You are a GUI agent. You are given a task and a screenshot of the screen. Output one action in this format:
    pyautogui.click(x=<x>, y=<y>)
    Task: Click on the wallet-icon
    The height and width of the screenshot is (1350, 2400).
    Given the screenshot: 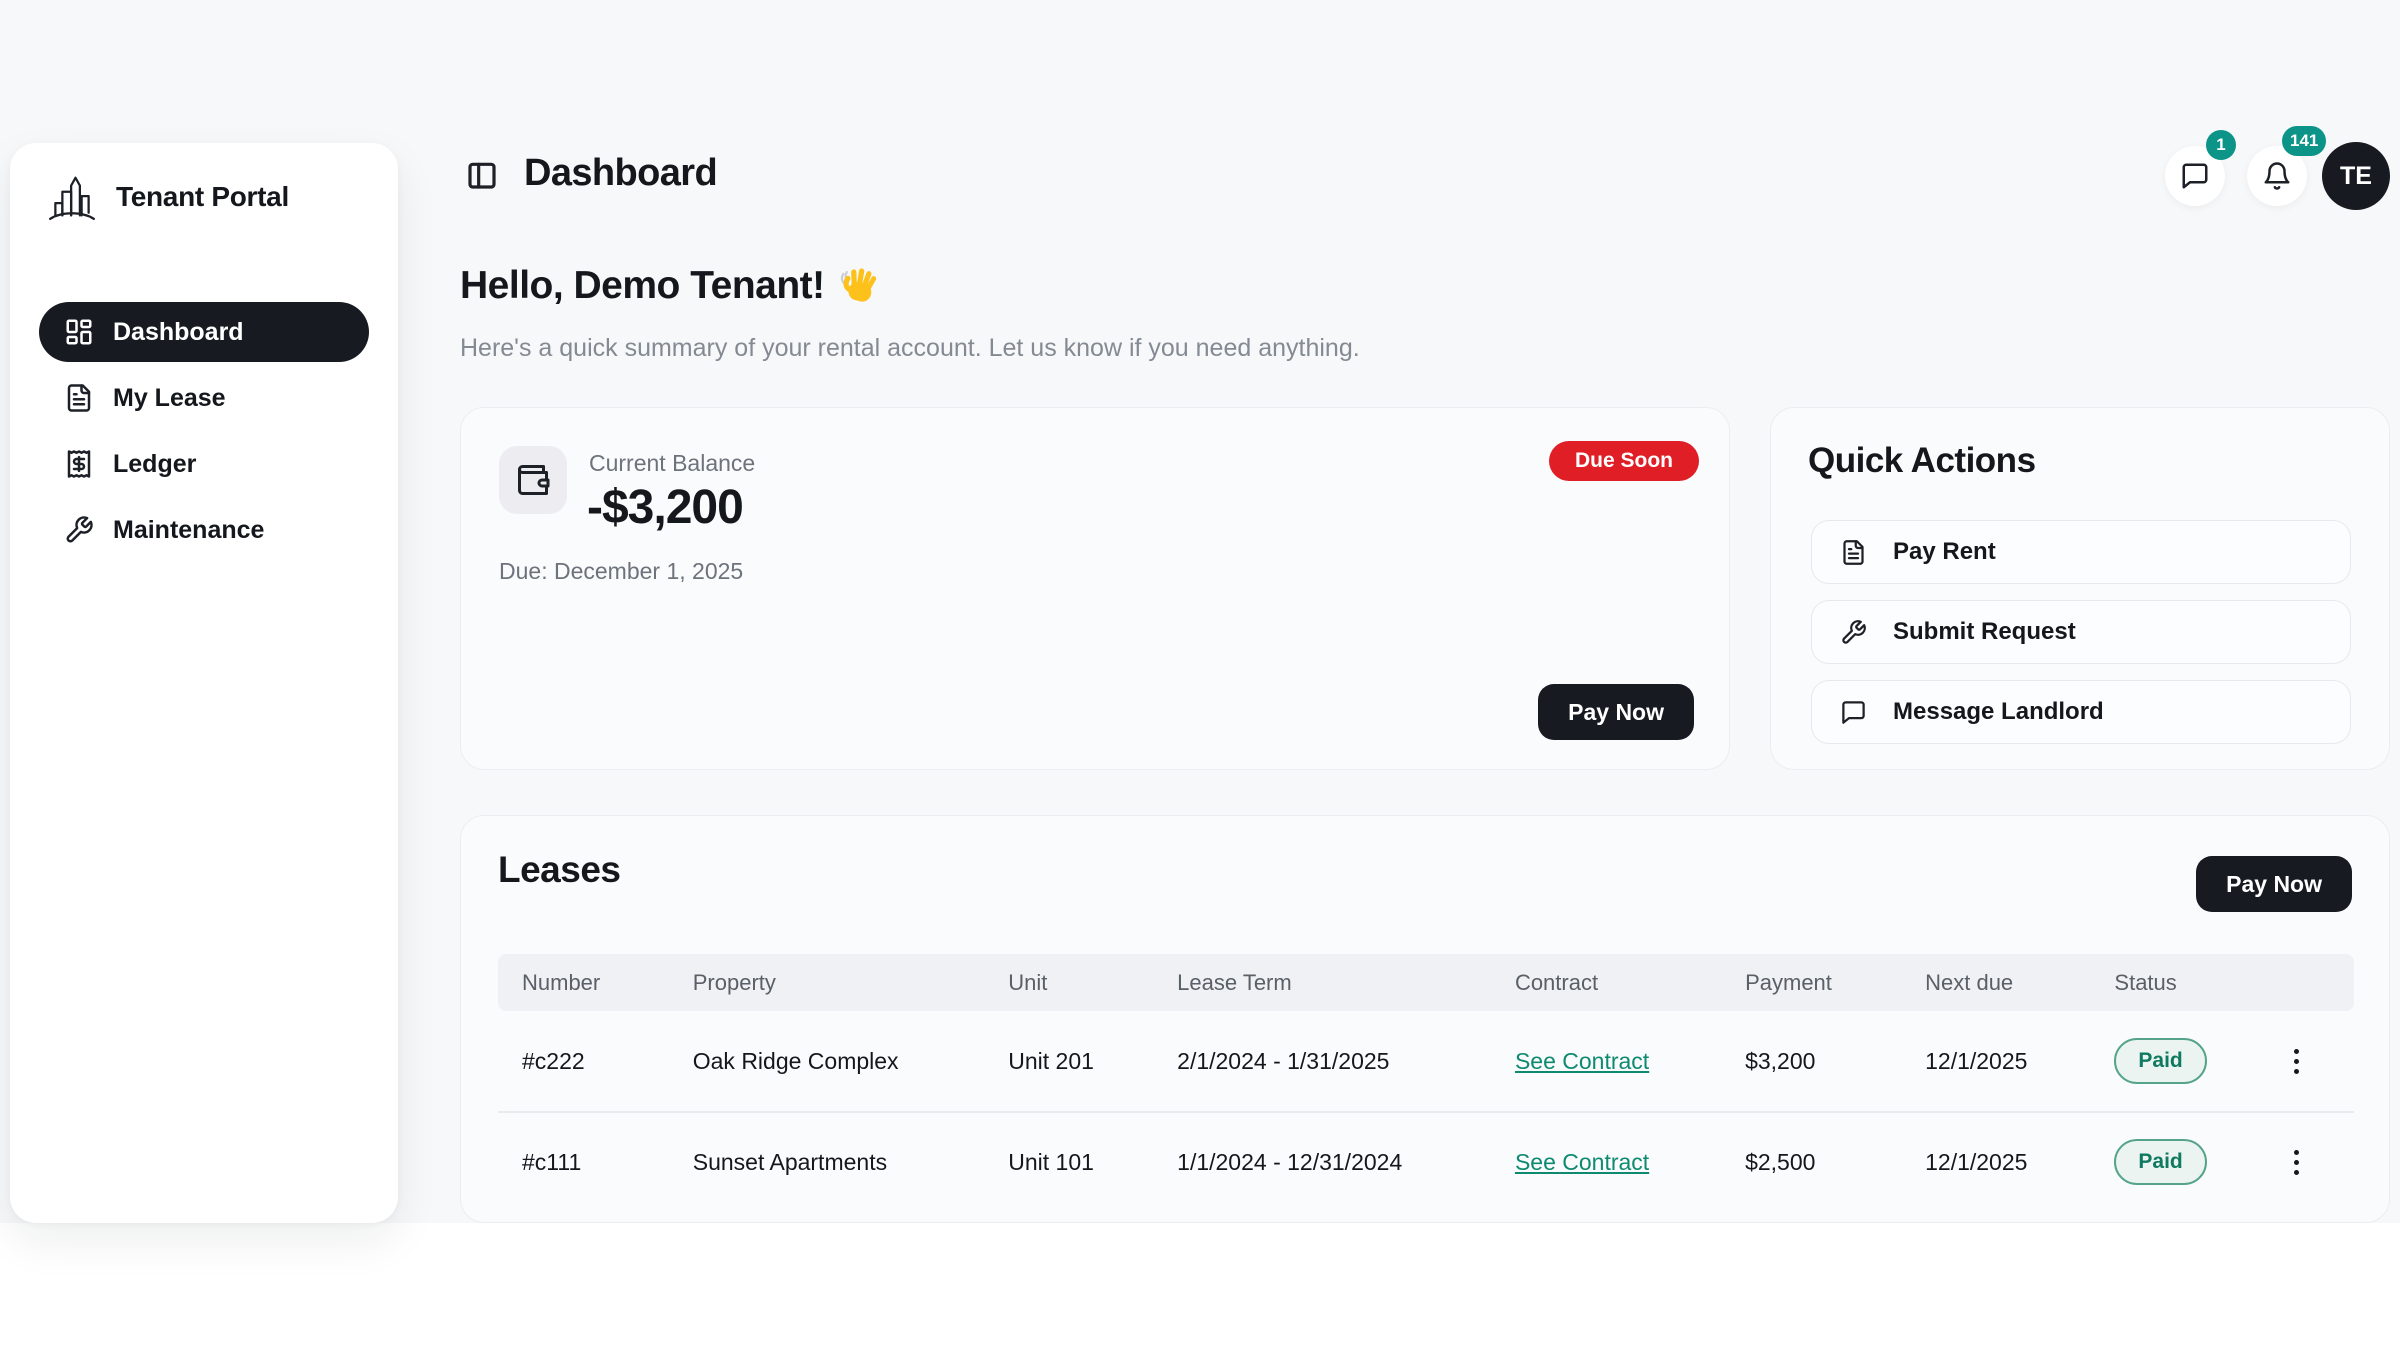 What is the action you would take?
    pyautogui.click(x=534, y=480)
    